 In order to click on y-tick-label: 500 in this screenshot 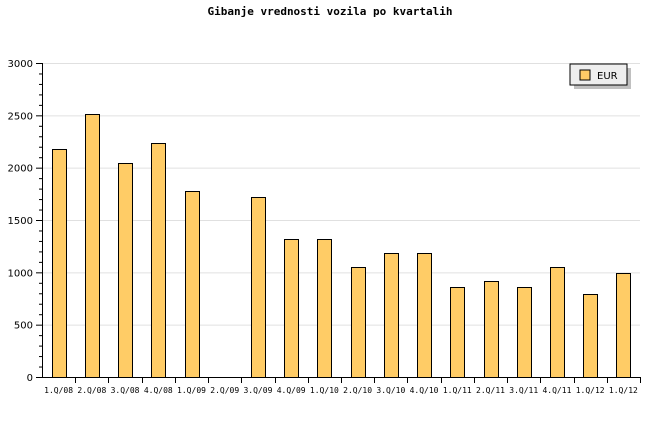, I will do `click(23, 326)`.